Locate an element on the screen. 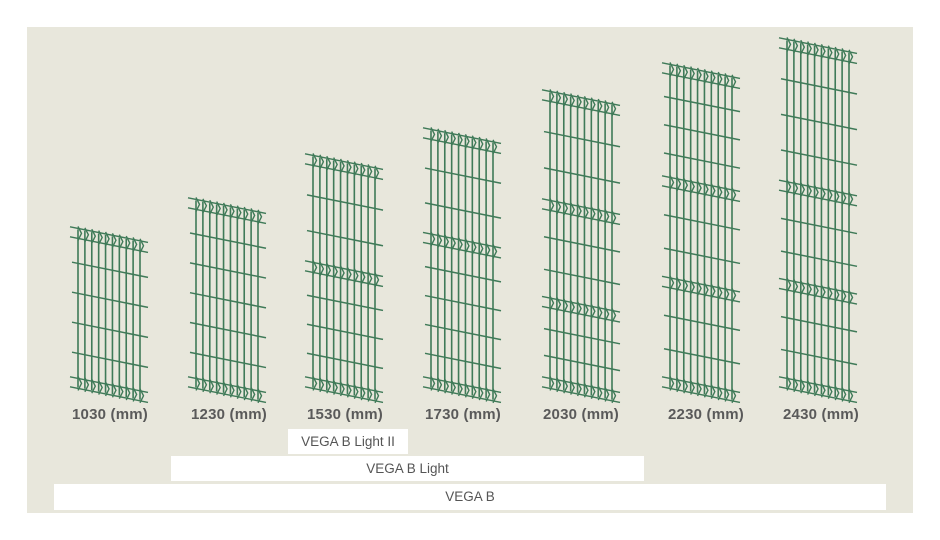  height-label-2230: 2230 (mm) is located at coordinates (705, 414).